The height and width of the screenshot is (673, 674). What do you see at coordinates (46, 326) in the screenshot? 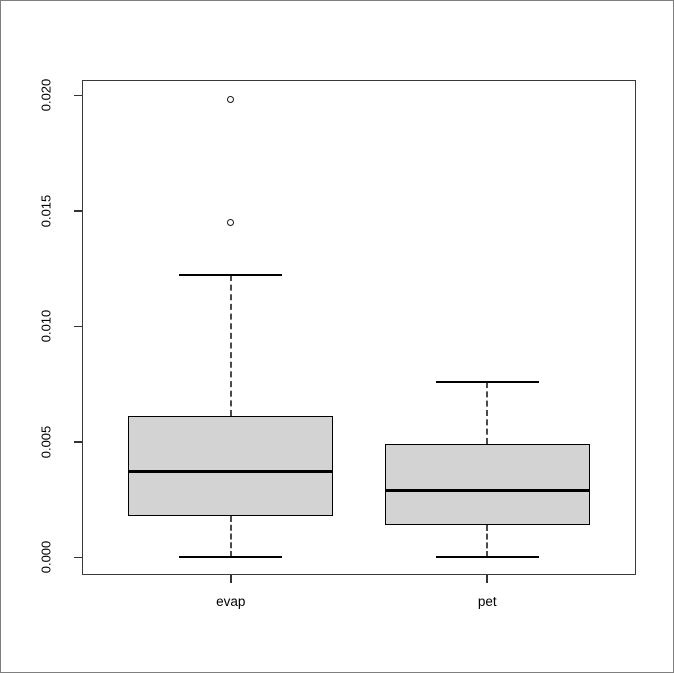
I see `y-axis-tick-label: 0.010` at bounding box center [46, 326].